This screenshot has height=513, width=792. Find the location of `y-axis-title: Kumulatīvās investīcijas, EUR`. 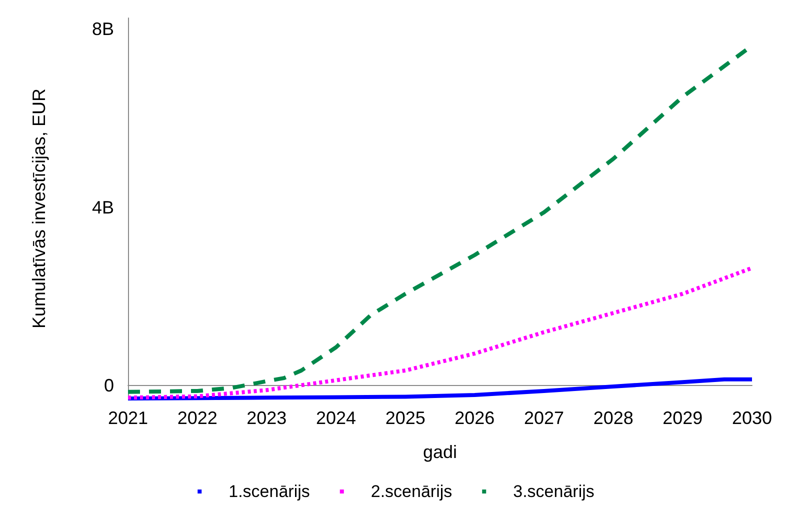

y-axis-title: Kumulatīvās investīcijas, EUR is located at coordinates (39, 208).